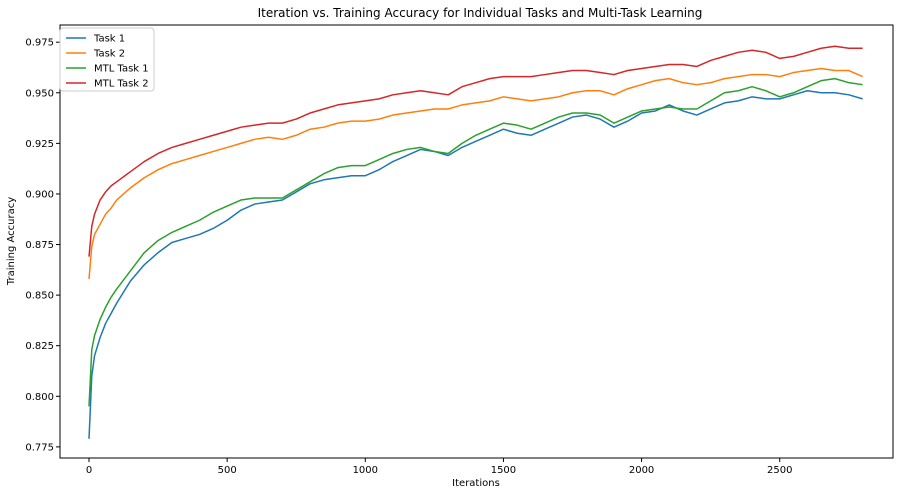 The image size is (901, 496). I want to click on legend-label: Task 1, so click(109, 39).